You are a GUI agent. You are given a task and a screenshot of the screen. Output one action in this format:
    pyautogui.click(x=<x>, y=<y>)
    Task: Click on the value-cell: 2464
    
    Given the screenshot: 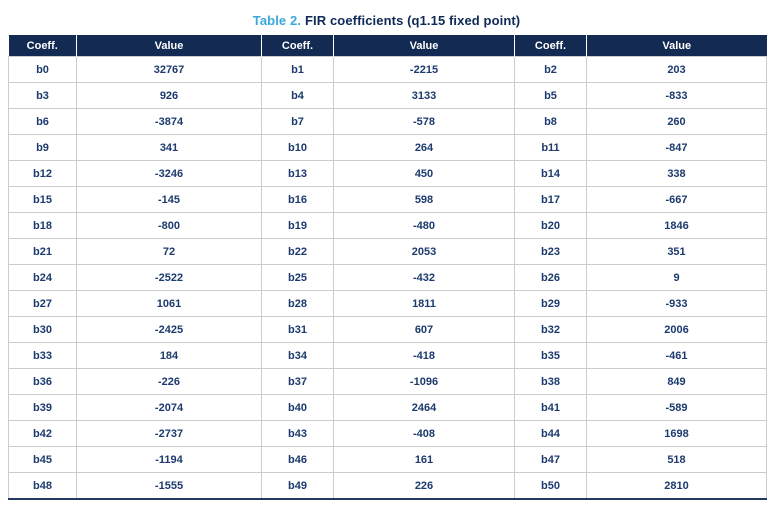 What is the action you would take?
    pyautogui.click(x=424, y=407)
    